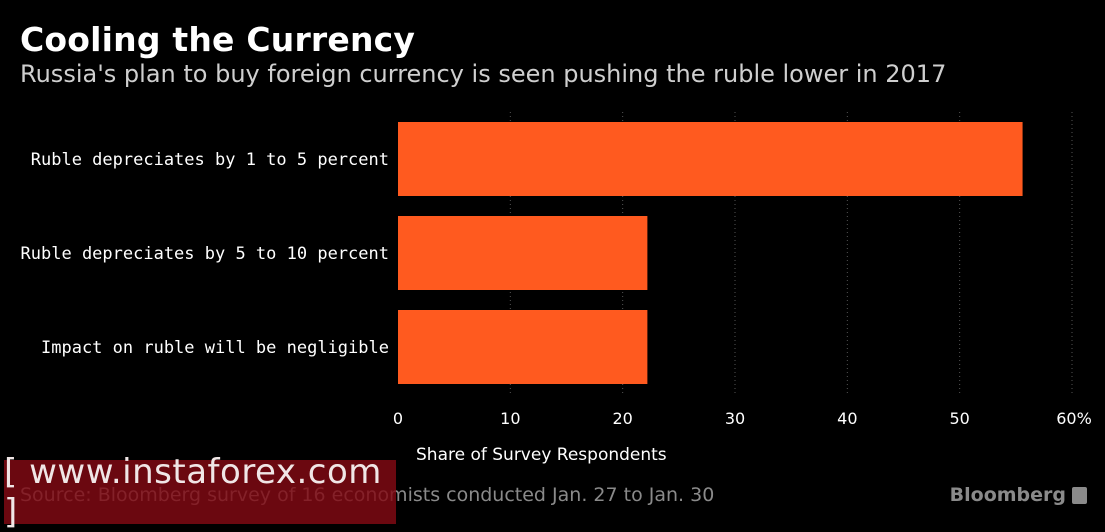 Image resolution: width=1105 pixels, height=532 pixels. What do you see at coordinates (210, 160) in the screenshot?
I see `category-label: Ruble depreciates by 1 to 5 percent` at bounding box center [210, 160].